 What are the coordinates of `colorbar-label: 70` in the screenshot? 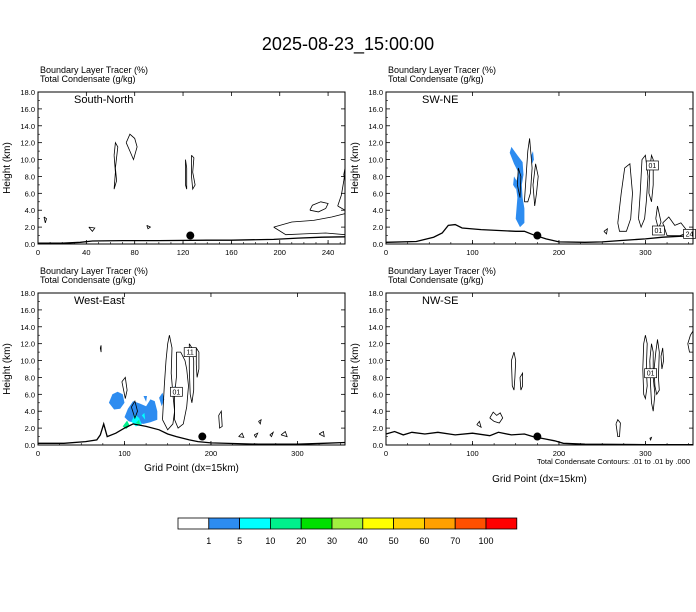 It's located at (455, 541).